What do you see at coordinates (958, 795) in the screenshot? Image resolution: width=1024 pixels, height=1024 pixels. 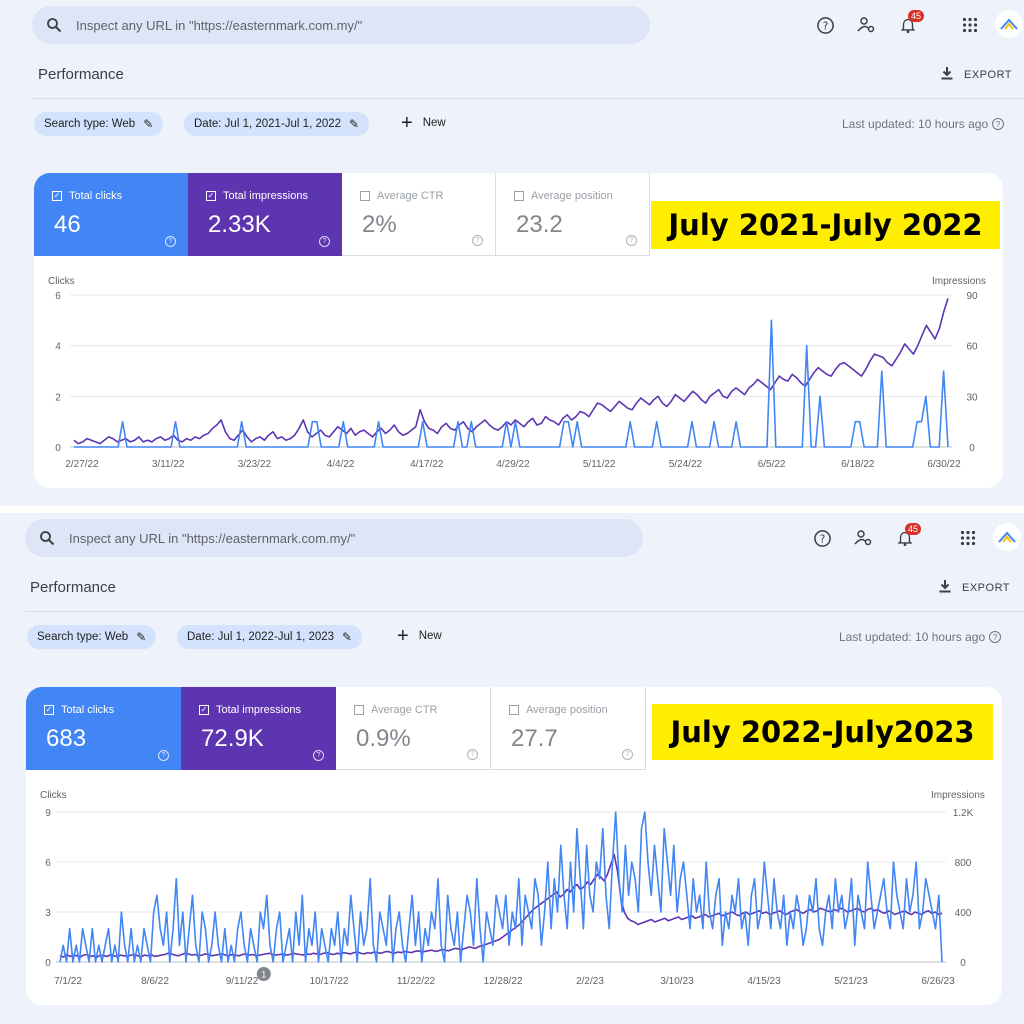 I see `right-axis-title: Impressions` at bounding box center [958, 795].